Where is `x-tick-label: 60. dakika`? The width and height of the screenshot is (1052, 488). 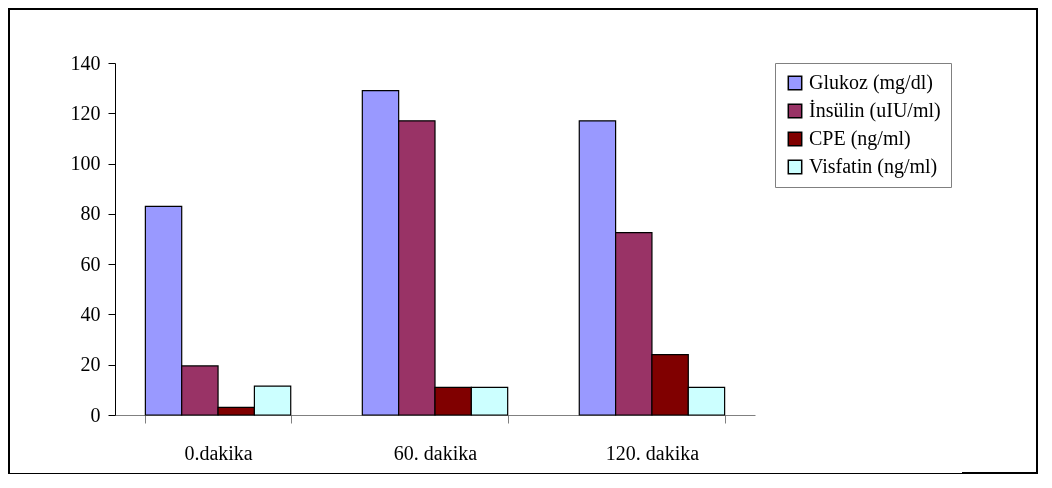 x-tick-label: 60. dakika is located at coordinates (435, 452).